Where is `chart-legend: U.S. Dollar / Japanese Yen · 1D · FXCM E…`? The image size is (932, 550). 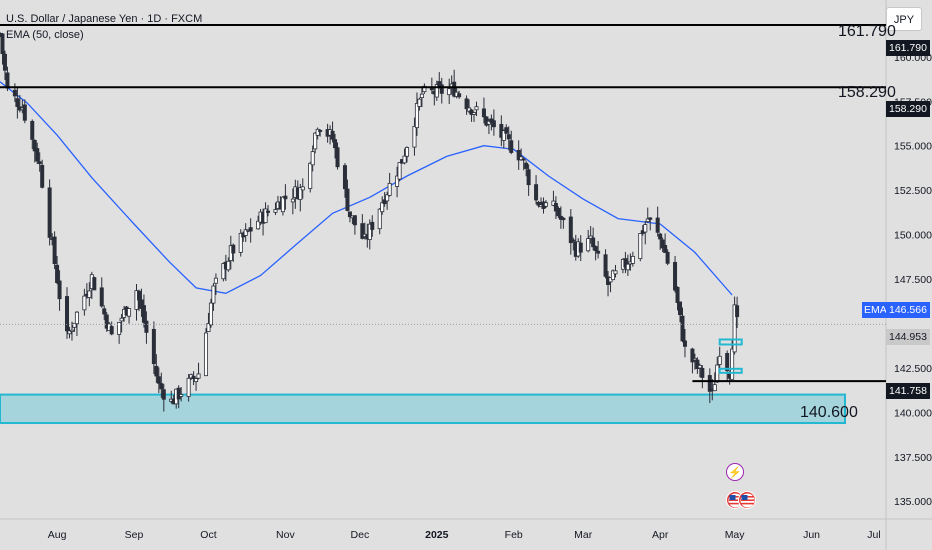 chart-legend: U.S. Dollar / Japanese Yen · 1D · FXCM E… is located at coordinates (104, 27).